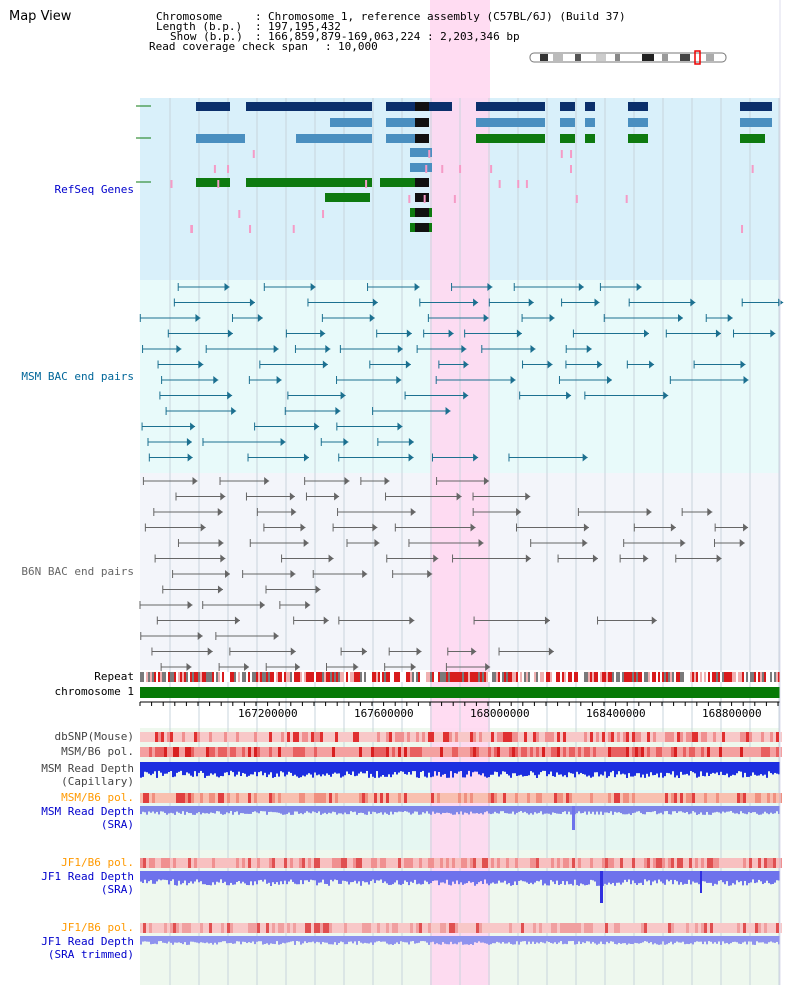 The image size is (800, 985). I want to click on track-label-jf1-depth: JF1 Read Depth, so click(87, 876).